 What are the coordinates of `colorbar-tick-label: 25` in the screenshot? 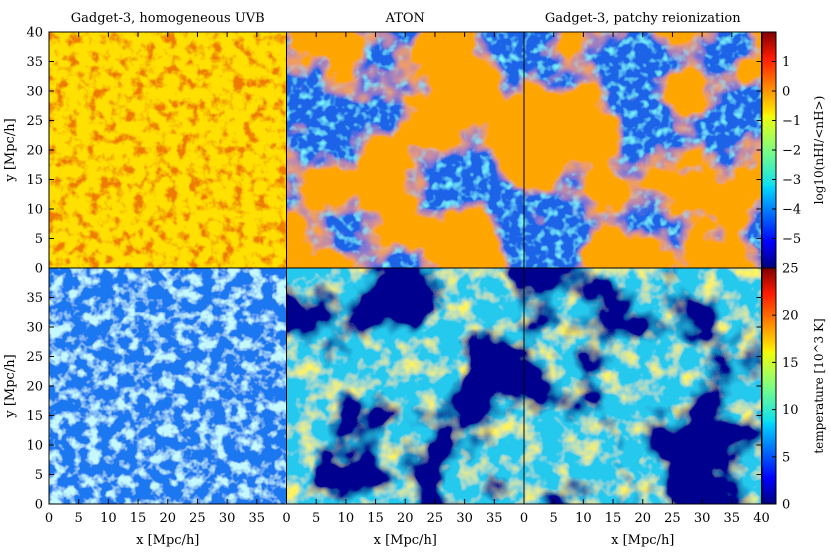 It's located at (790, 269).